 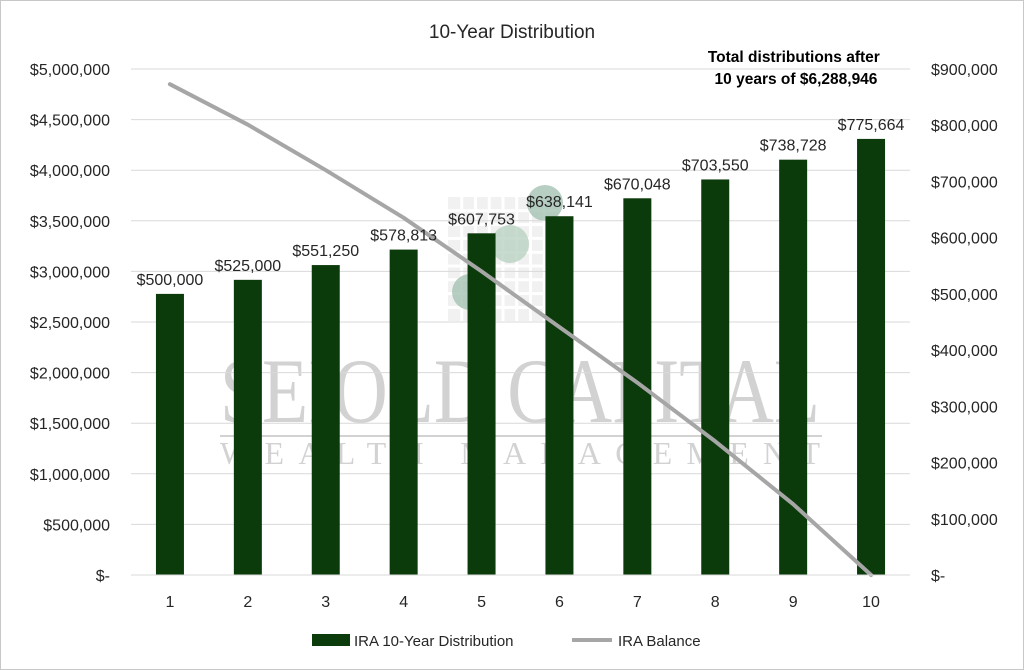 What do you see at coordinates (964, 126) in the screenshot?
I see `y-right-tick-label: $800,000` at bounding box center [964, 126].